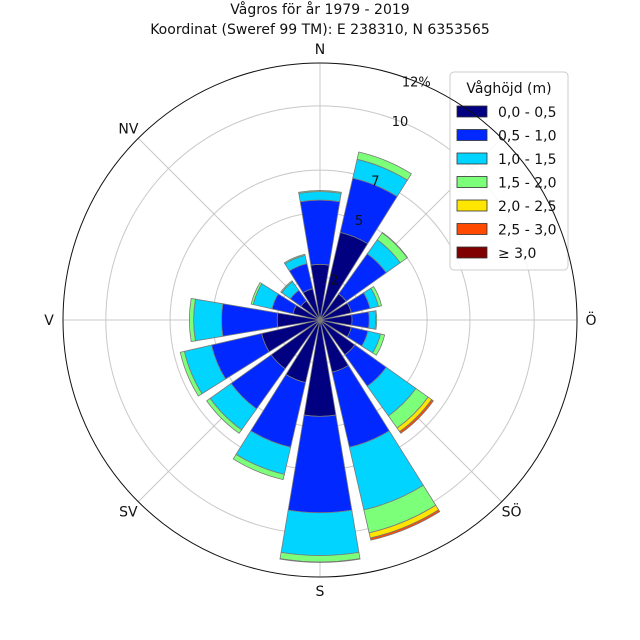 The height and width of the screenshot is (640, 640). What do you see at coordinates (527, 231) in the screenshot?
I see `legend-entry-label: 2,5 - 3,0` at bounding box center [527, 231].